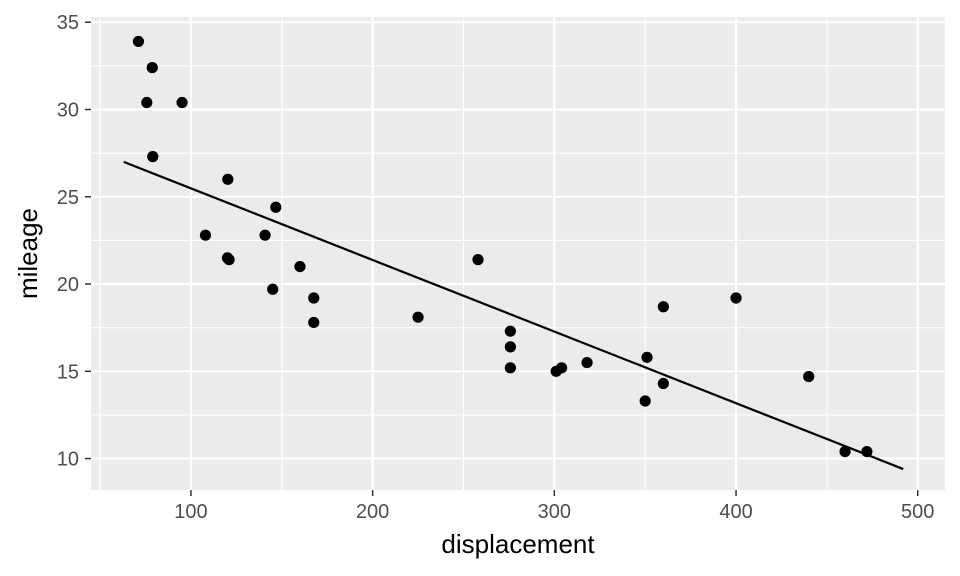 The width and height of the screenshot is (960, 576). I want to click on x-tick-label: 500, so click(917, 512).